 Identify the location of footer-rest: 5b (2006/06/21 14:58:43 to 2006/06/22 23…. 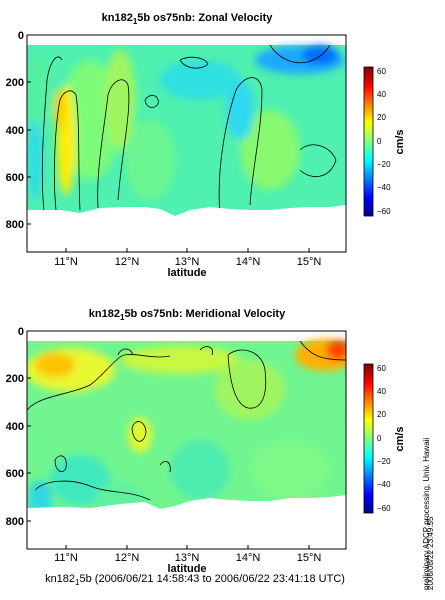
(212, 579).